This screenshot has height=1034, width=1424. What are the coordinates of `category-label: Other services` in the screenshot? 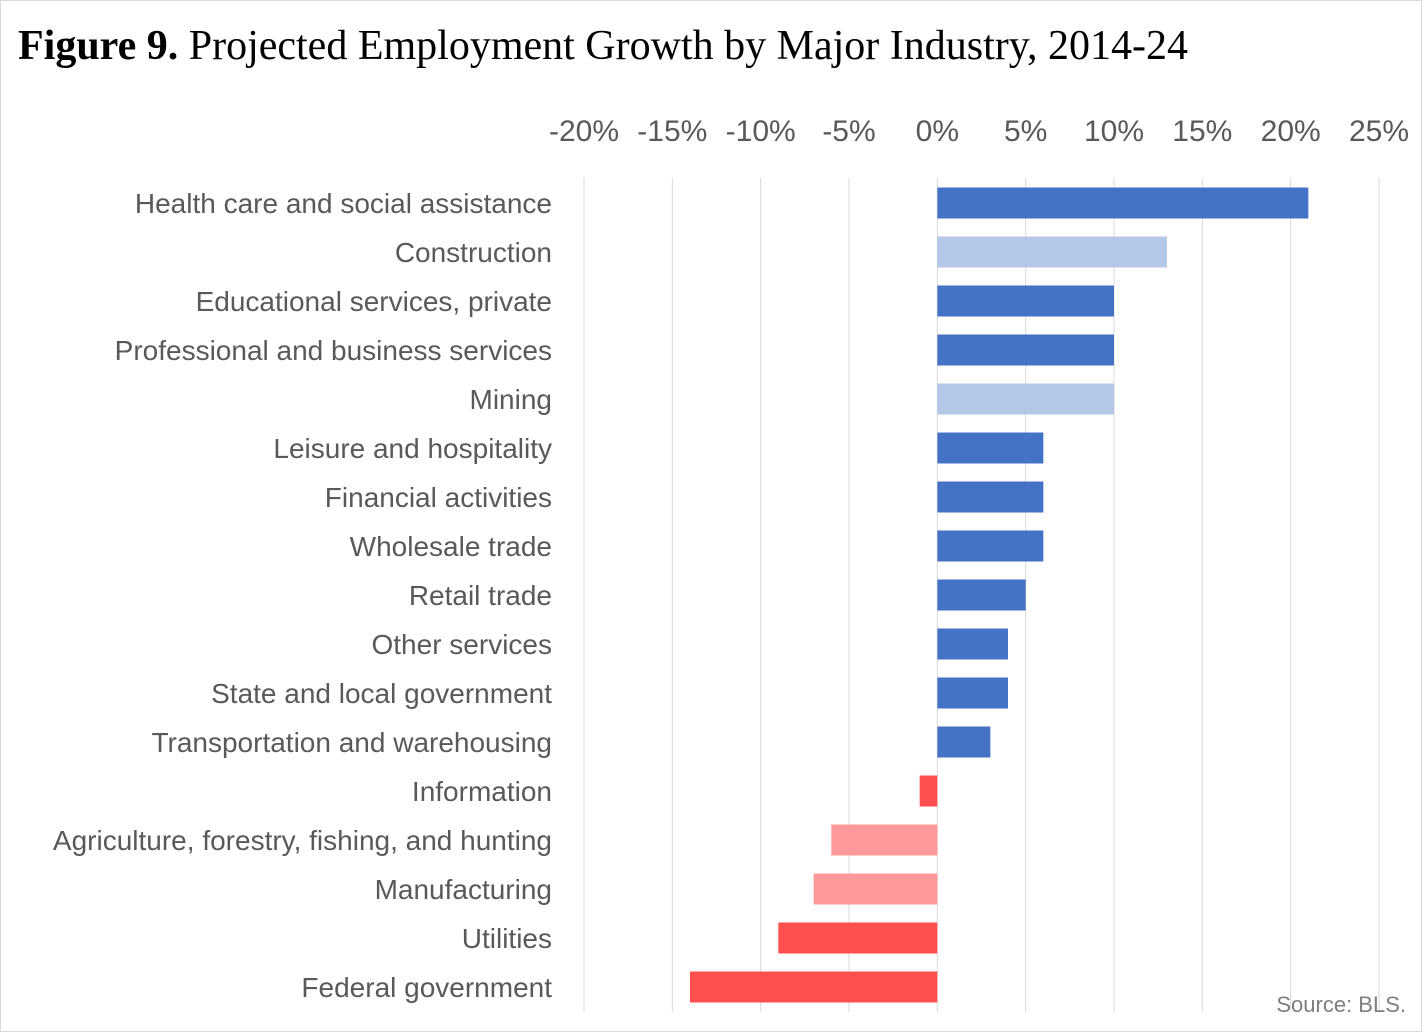 It's located at (462, 644).